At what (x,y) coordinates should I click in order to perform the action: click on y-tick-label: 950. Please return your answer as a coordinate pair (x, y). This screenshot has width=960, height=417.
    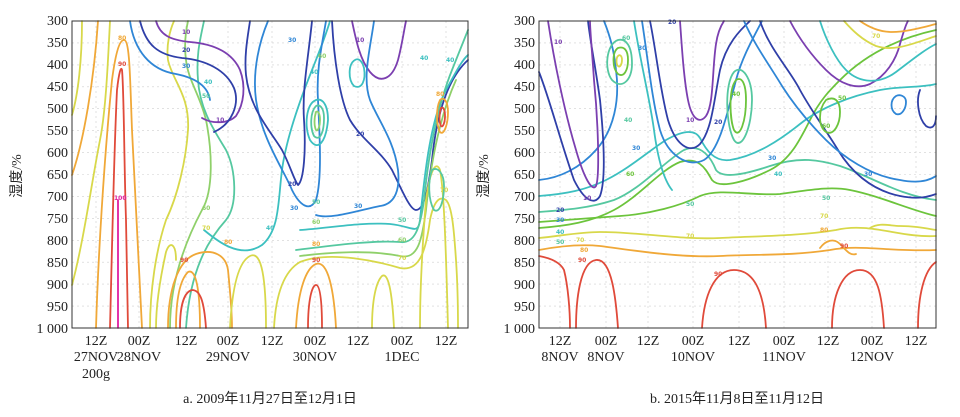
    Looking at the image, I should click on (524, 307).